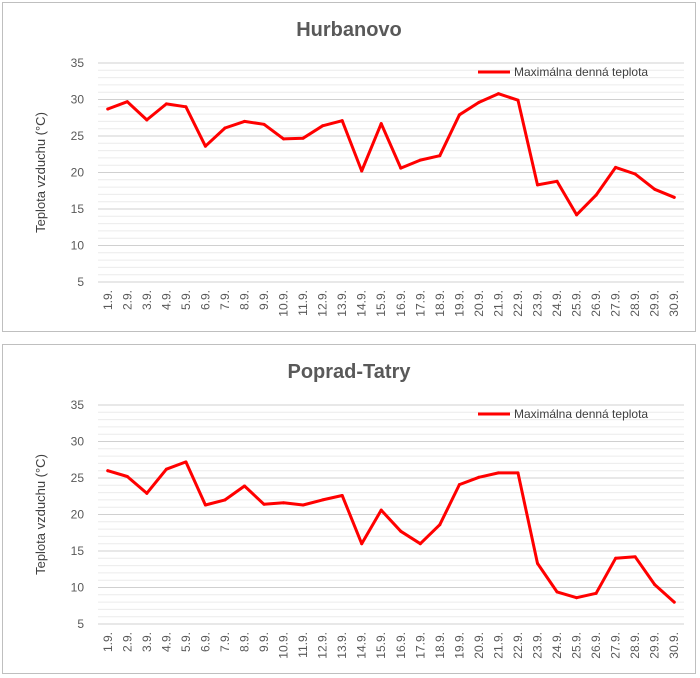 The image size is (700, 678). What do you see at coordinates (401, 645) in the screenshot?
I see `x-tick-label: 16.9.` at bounding box center [401, 645].